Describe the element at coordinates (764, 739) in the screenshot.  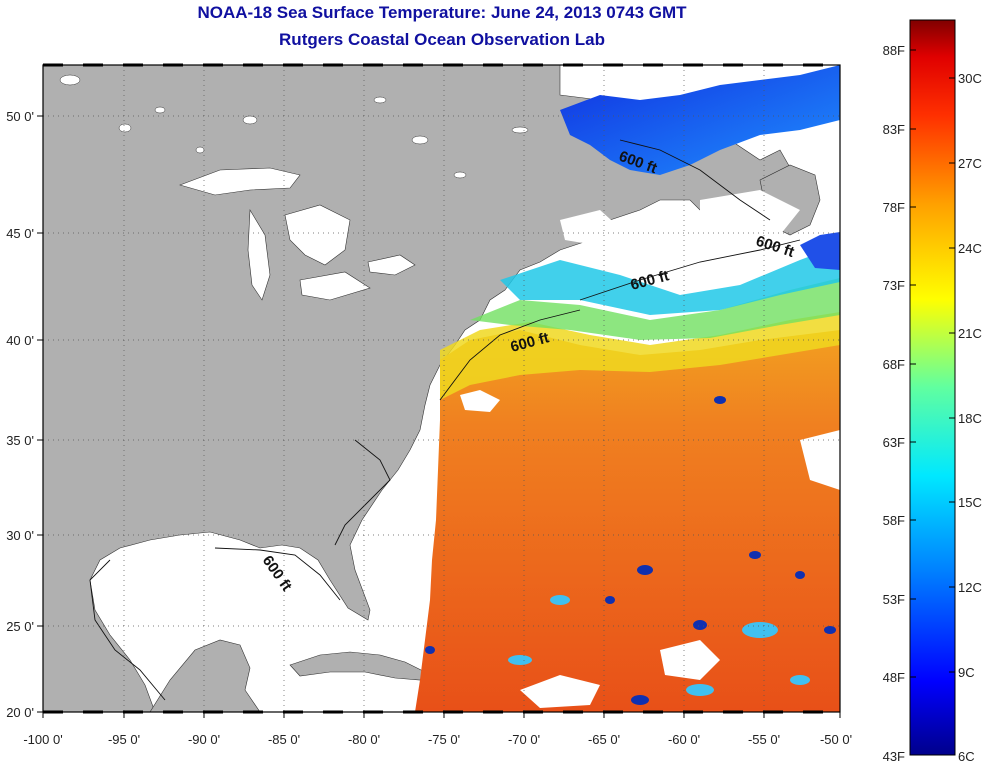
I see `lon-label: -55 0'` at that location.